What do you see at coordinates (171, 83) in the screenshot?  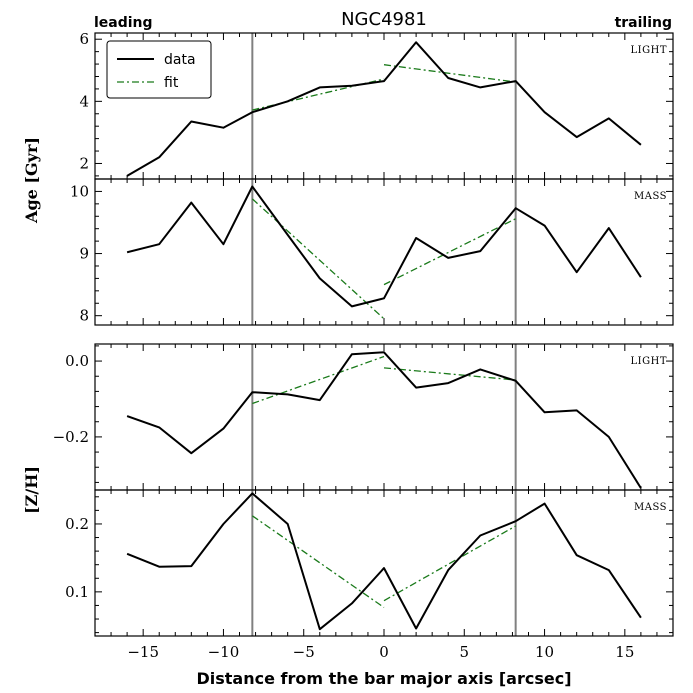 I see `legend-fit-label: fit` at bounding box center [171, 83].